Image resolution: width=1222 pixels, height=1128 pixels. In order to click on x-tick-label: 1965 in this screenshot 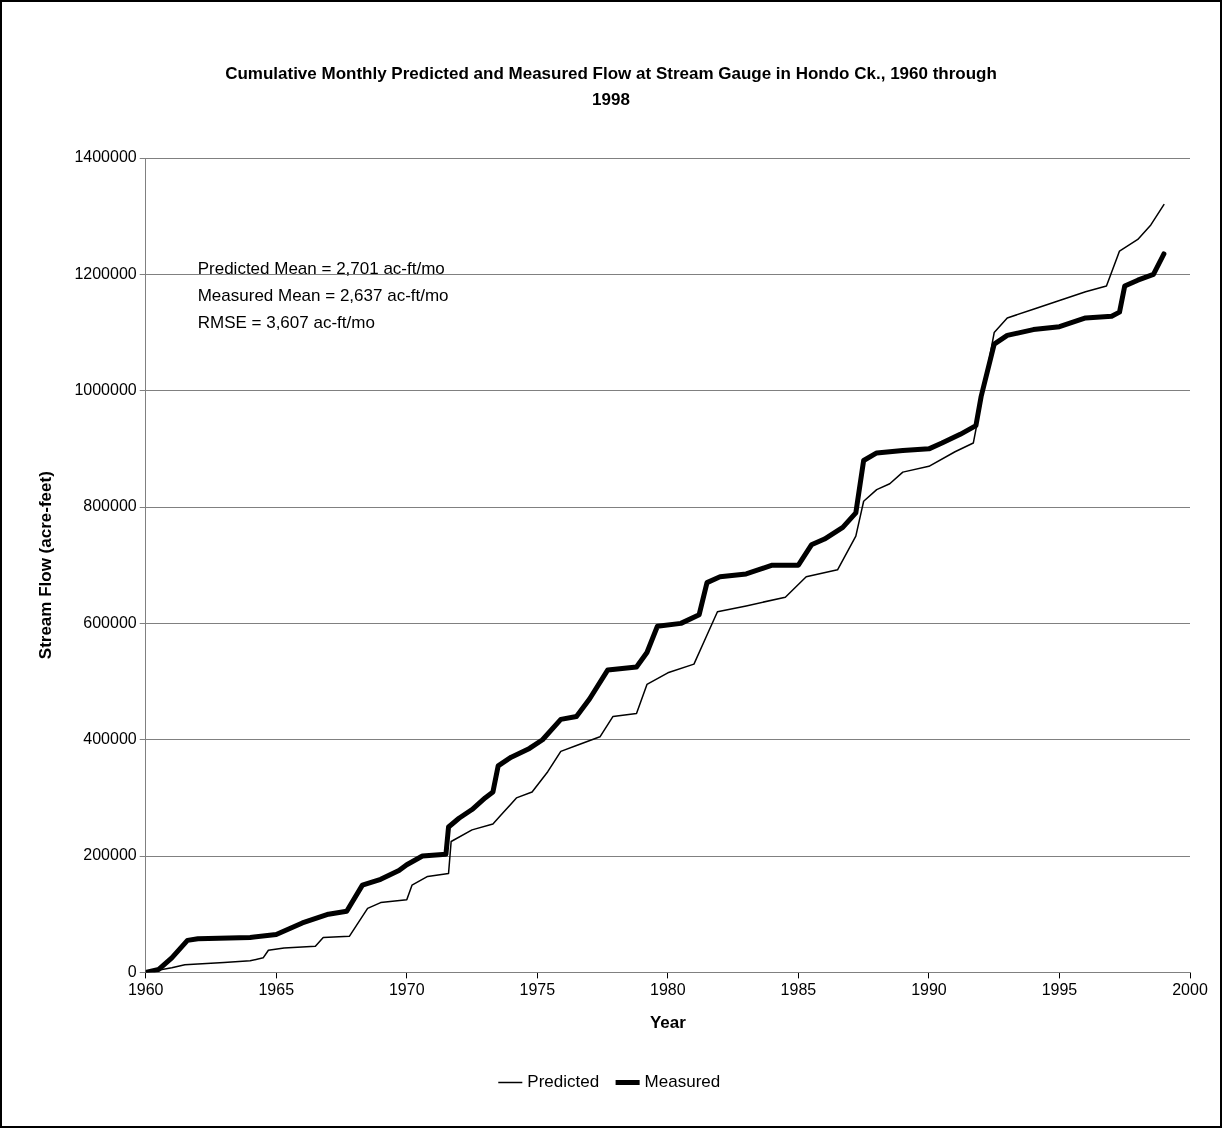, I will do `click(276, 990)`.